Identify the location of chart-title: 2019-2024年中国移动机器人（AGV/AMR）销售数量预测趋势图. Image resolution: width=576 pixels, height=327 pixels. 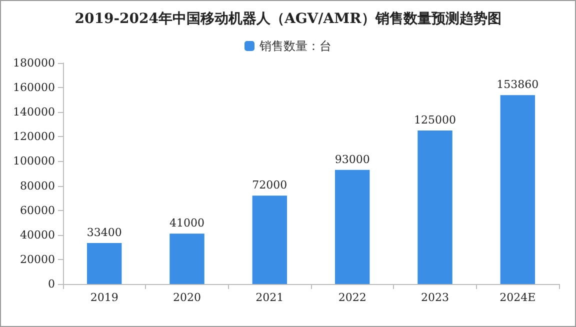
(288, 19).